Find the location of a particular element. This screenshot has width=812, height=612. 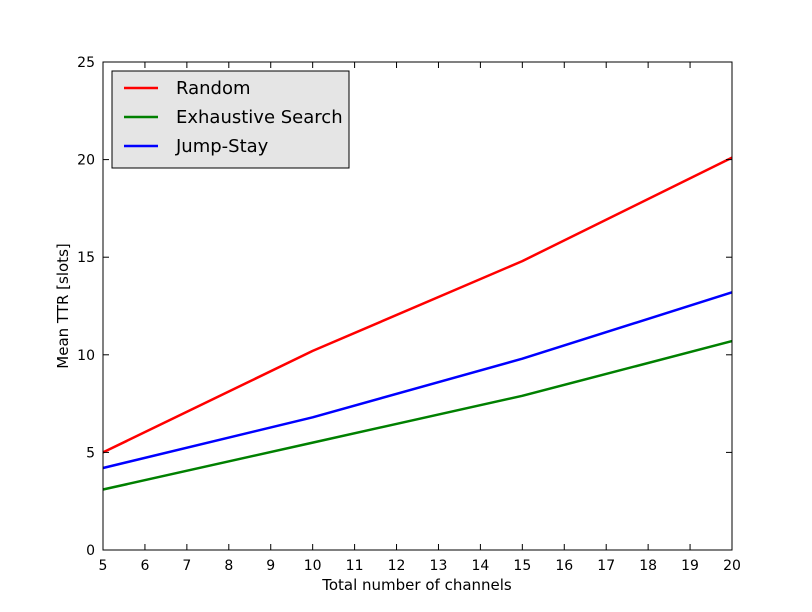

x-tick-label: 5 is located at coordinates (103, 566).